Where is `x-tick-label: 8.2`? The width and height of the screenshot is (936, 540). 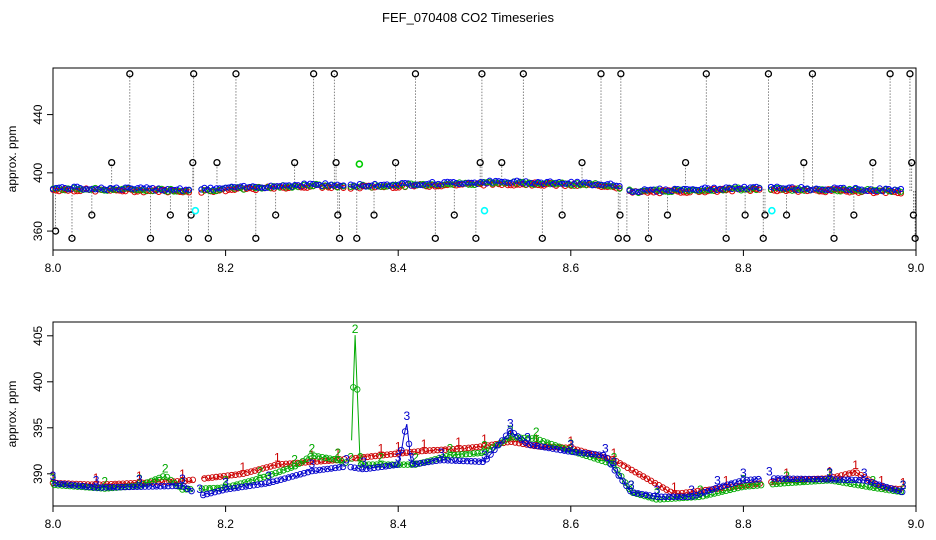 x-tick-label: 8.2 is located at coordinates (225, 268).